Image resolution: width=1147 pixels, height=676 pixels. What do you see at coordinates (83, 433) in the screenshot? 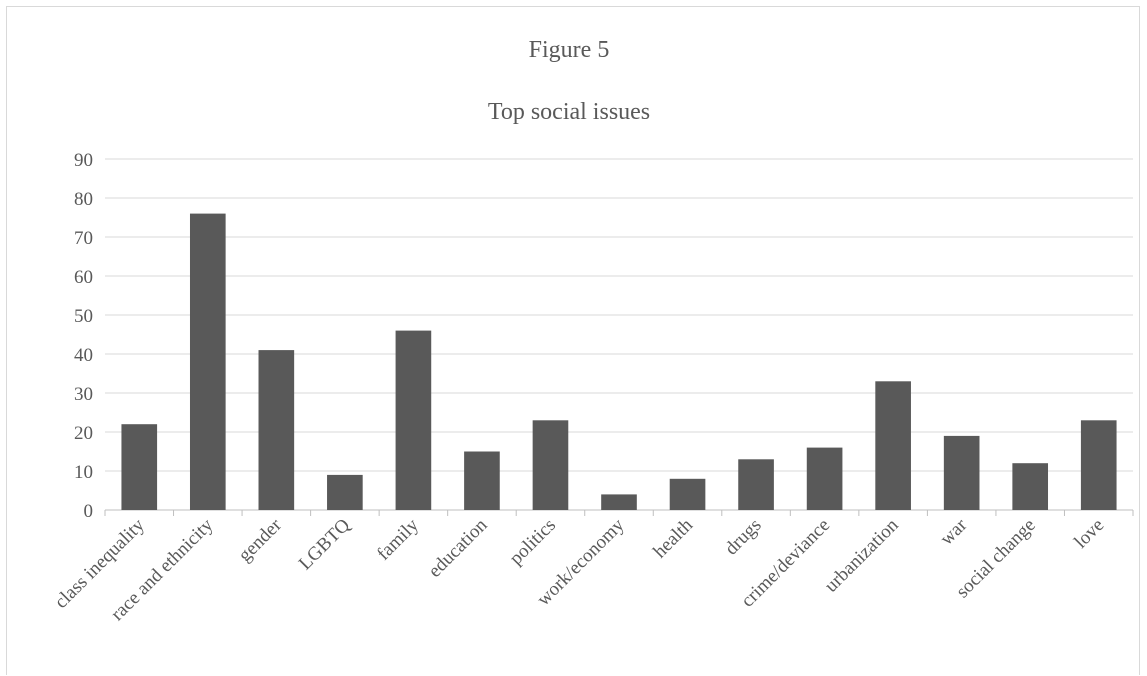
I see `y-tick-label: 20` at bounding box center [83, 433].